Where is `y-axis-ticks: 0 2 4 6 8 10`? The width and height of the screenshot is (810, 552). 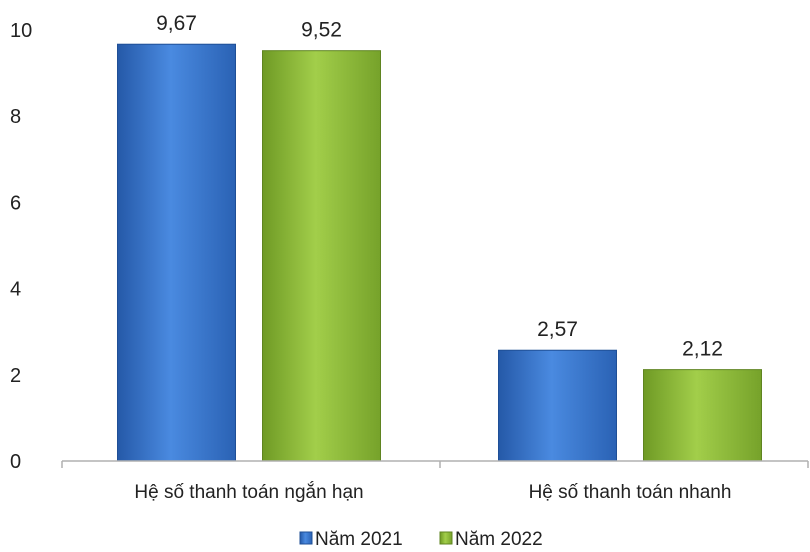 y-axis-ticks: 0 2 4 6 8 10 is located at coordinates (21, 246).